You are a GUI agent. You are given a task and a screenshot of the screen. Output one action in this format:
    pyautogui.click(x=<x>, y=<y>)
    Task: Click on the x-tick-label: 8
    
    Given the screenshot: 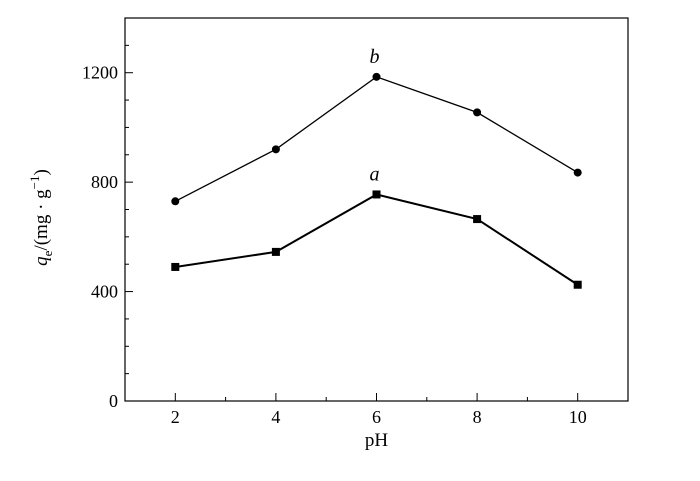 What is the action you would take?
    pyautogui.click(x=477, y=417)
    